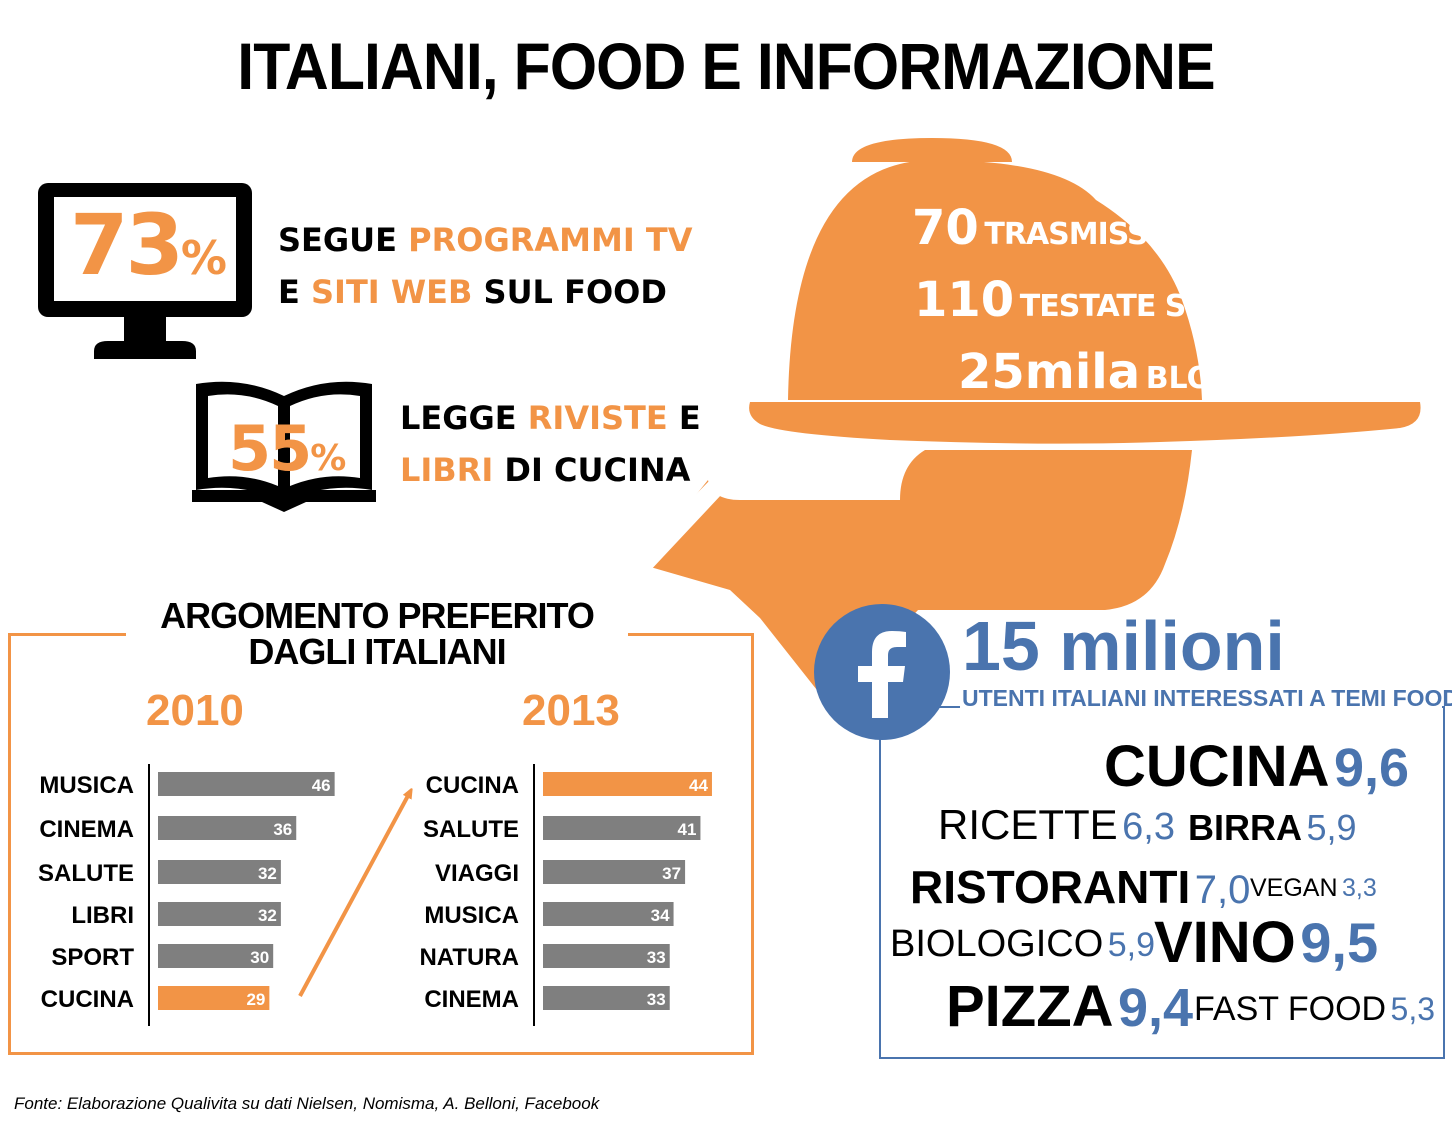  What do you see at coordinates (343, 240) in the screenshot?
I see `tv-text-segment: SEGUE` at bounding box center [343, 240].